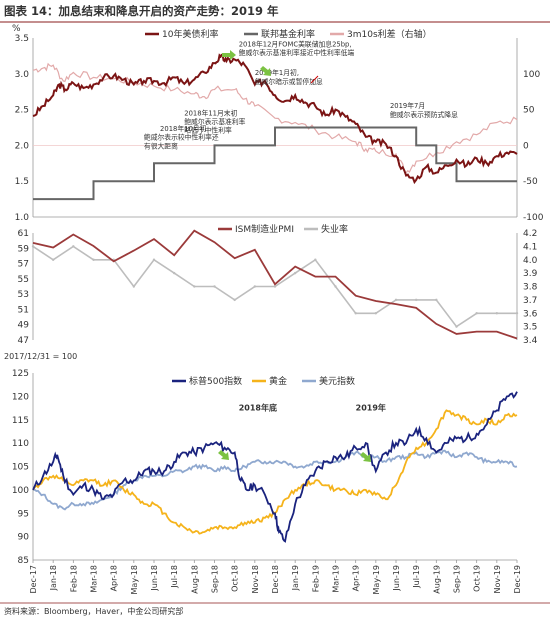 This screenshot has width=550, height=619. I want to click on assets-annotation: 2018年底, so click(258, 407).